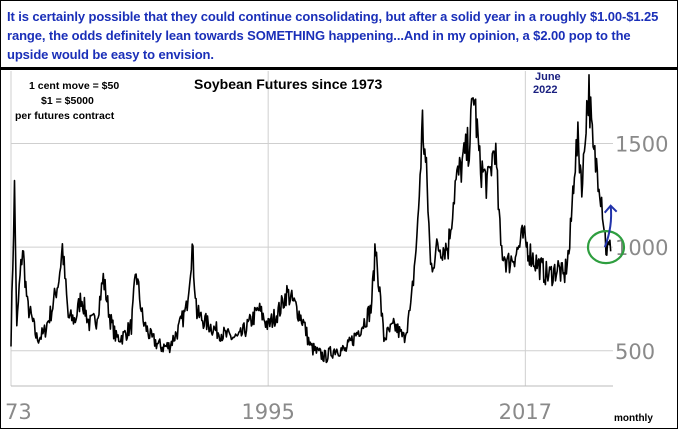  I want to click on arrow-shaft, so click(608, 226).